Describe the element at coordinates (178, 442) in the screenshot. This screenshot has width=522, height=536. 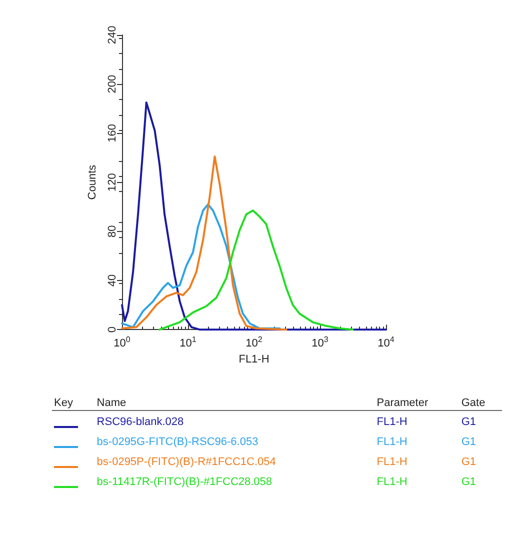
I see `legend-label: bs-0295G-FITC(B)-RSC96-6.053` at that location.